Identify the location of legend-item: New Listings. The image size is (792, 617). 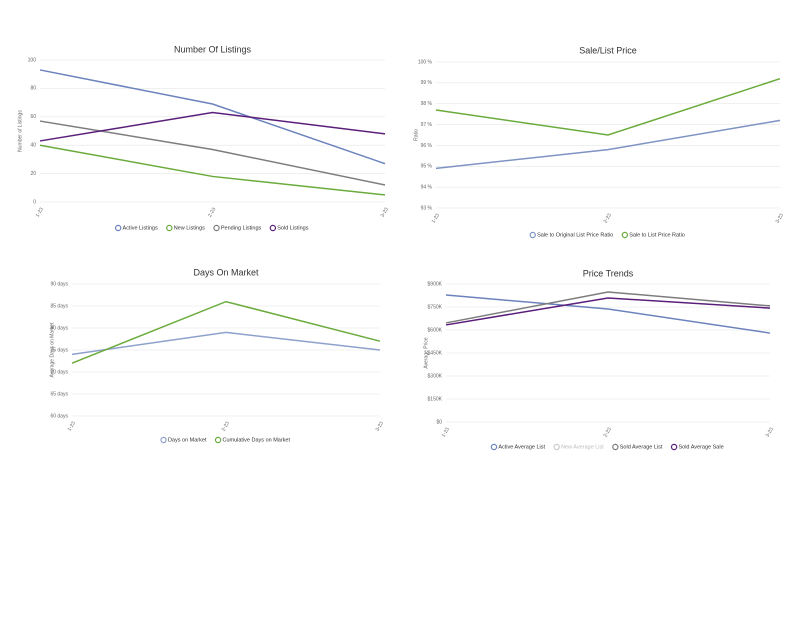
(185, 228).